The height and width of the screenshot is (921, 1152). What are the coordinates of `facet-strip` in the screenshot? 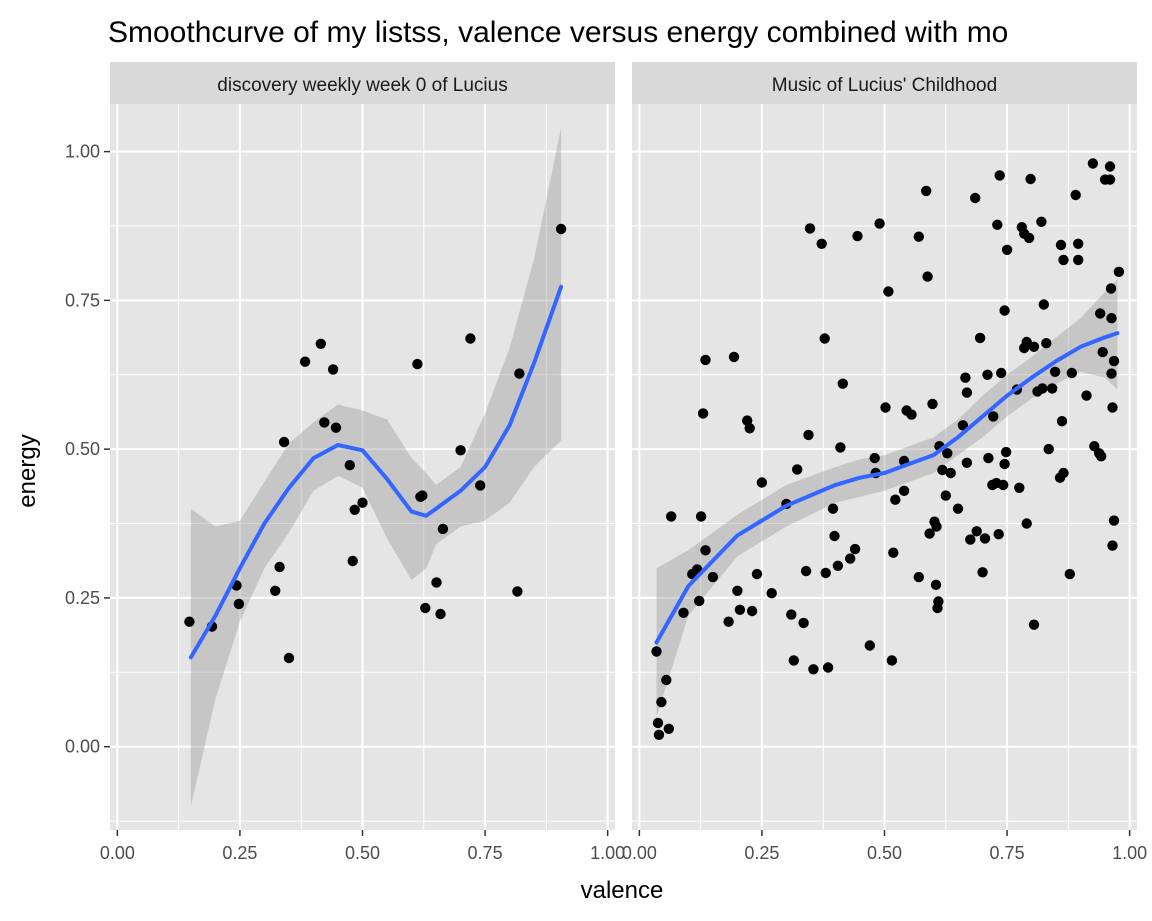 It's located at (362, 83).